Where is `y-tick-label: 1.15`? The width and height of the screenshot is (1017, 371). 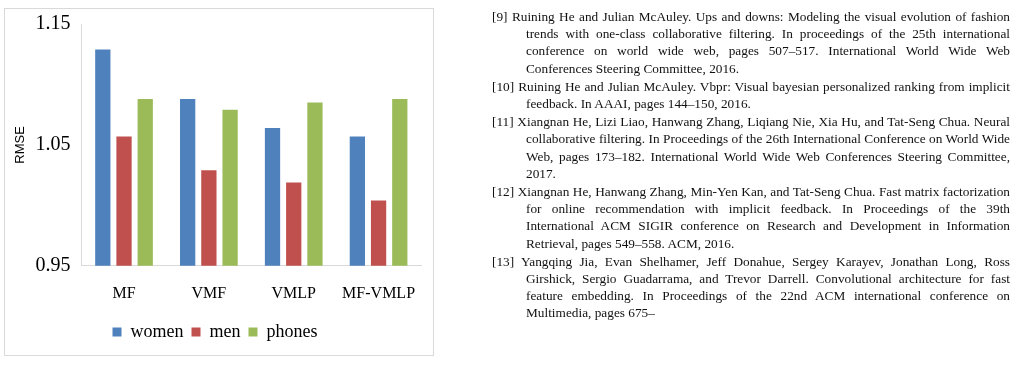 y-tick-label: 1.15 is located at coordinates (53, 22).